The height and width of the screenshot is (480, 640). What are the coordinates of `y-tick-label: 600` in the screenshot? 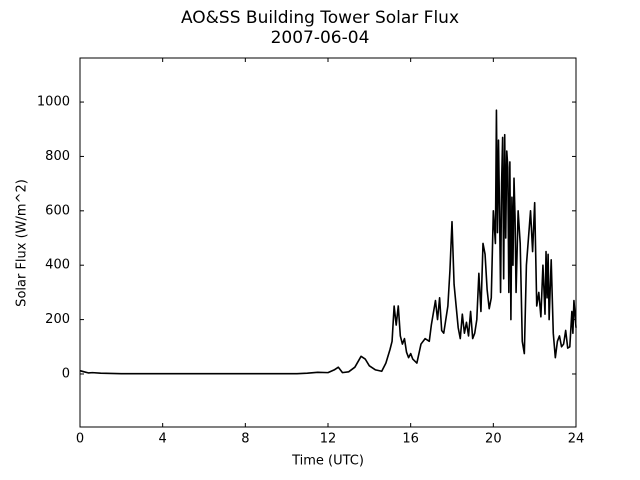 It's located at (57, 210).